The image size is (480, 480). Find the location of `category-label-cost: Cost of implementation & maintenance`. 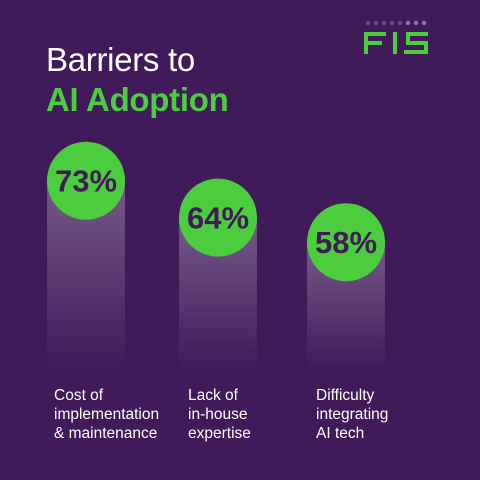

category-label-cost: Cost of implementation & maintenance is located at coordinates (107, 414).